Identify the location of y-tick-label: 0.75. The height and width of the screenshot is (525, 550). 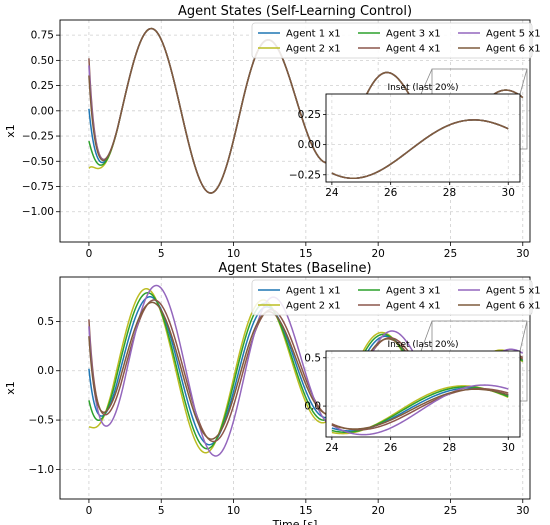
(42, 36).